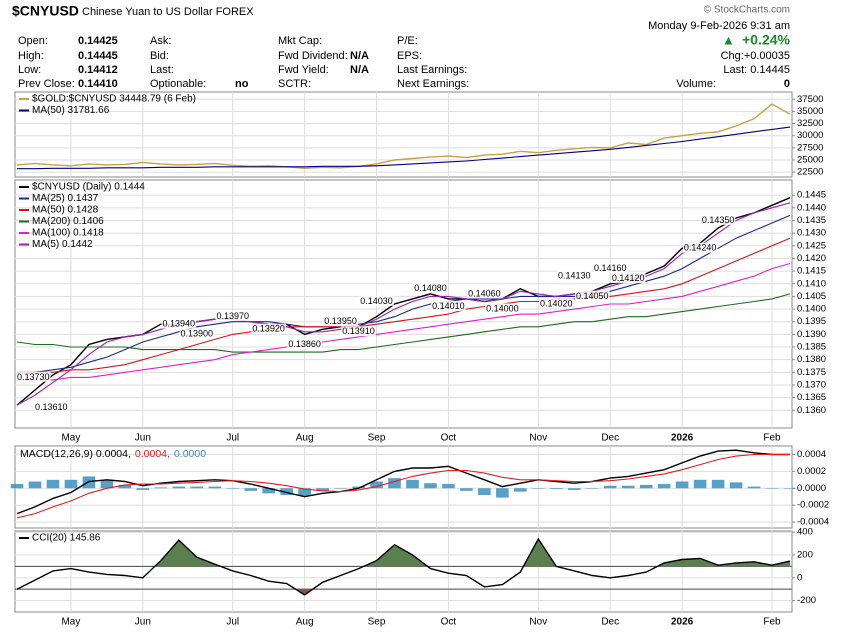 The height and width of the screenshot is (633, 850). I want to click on y-tick-label: 0.1440, so click(811, 207).